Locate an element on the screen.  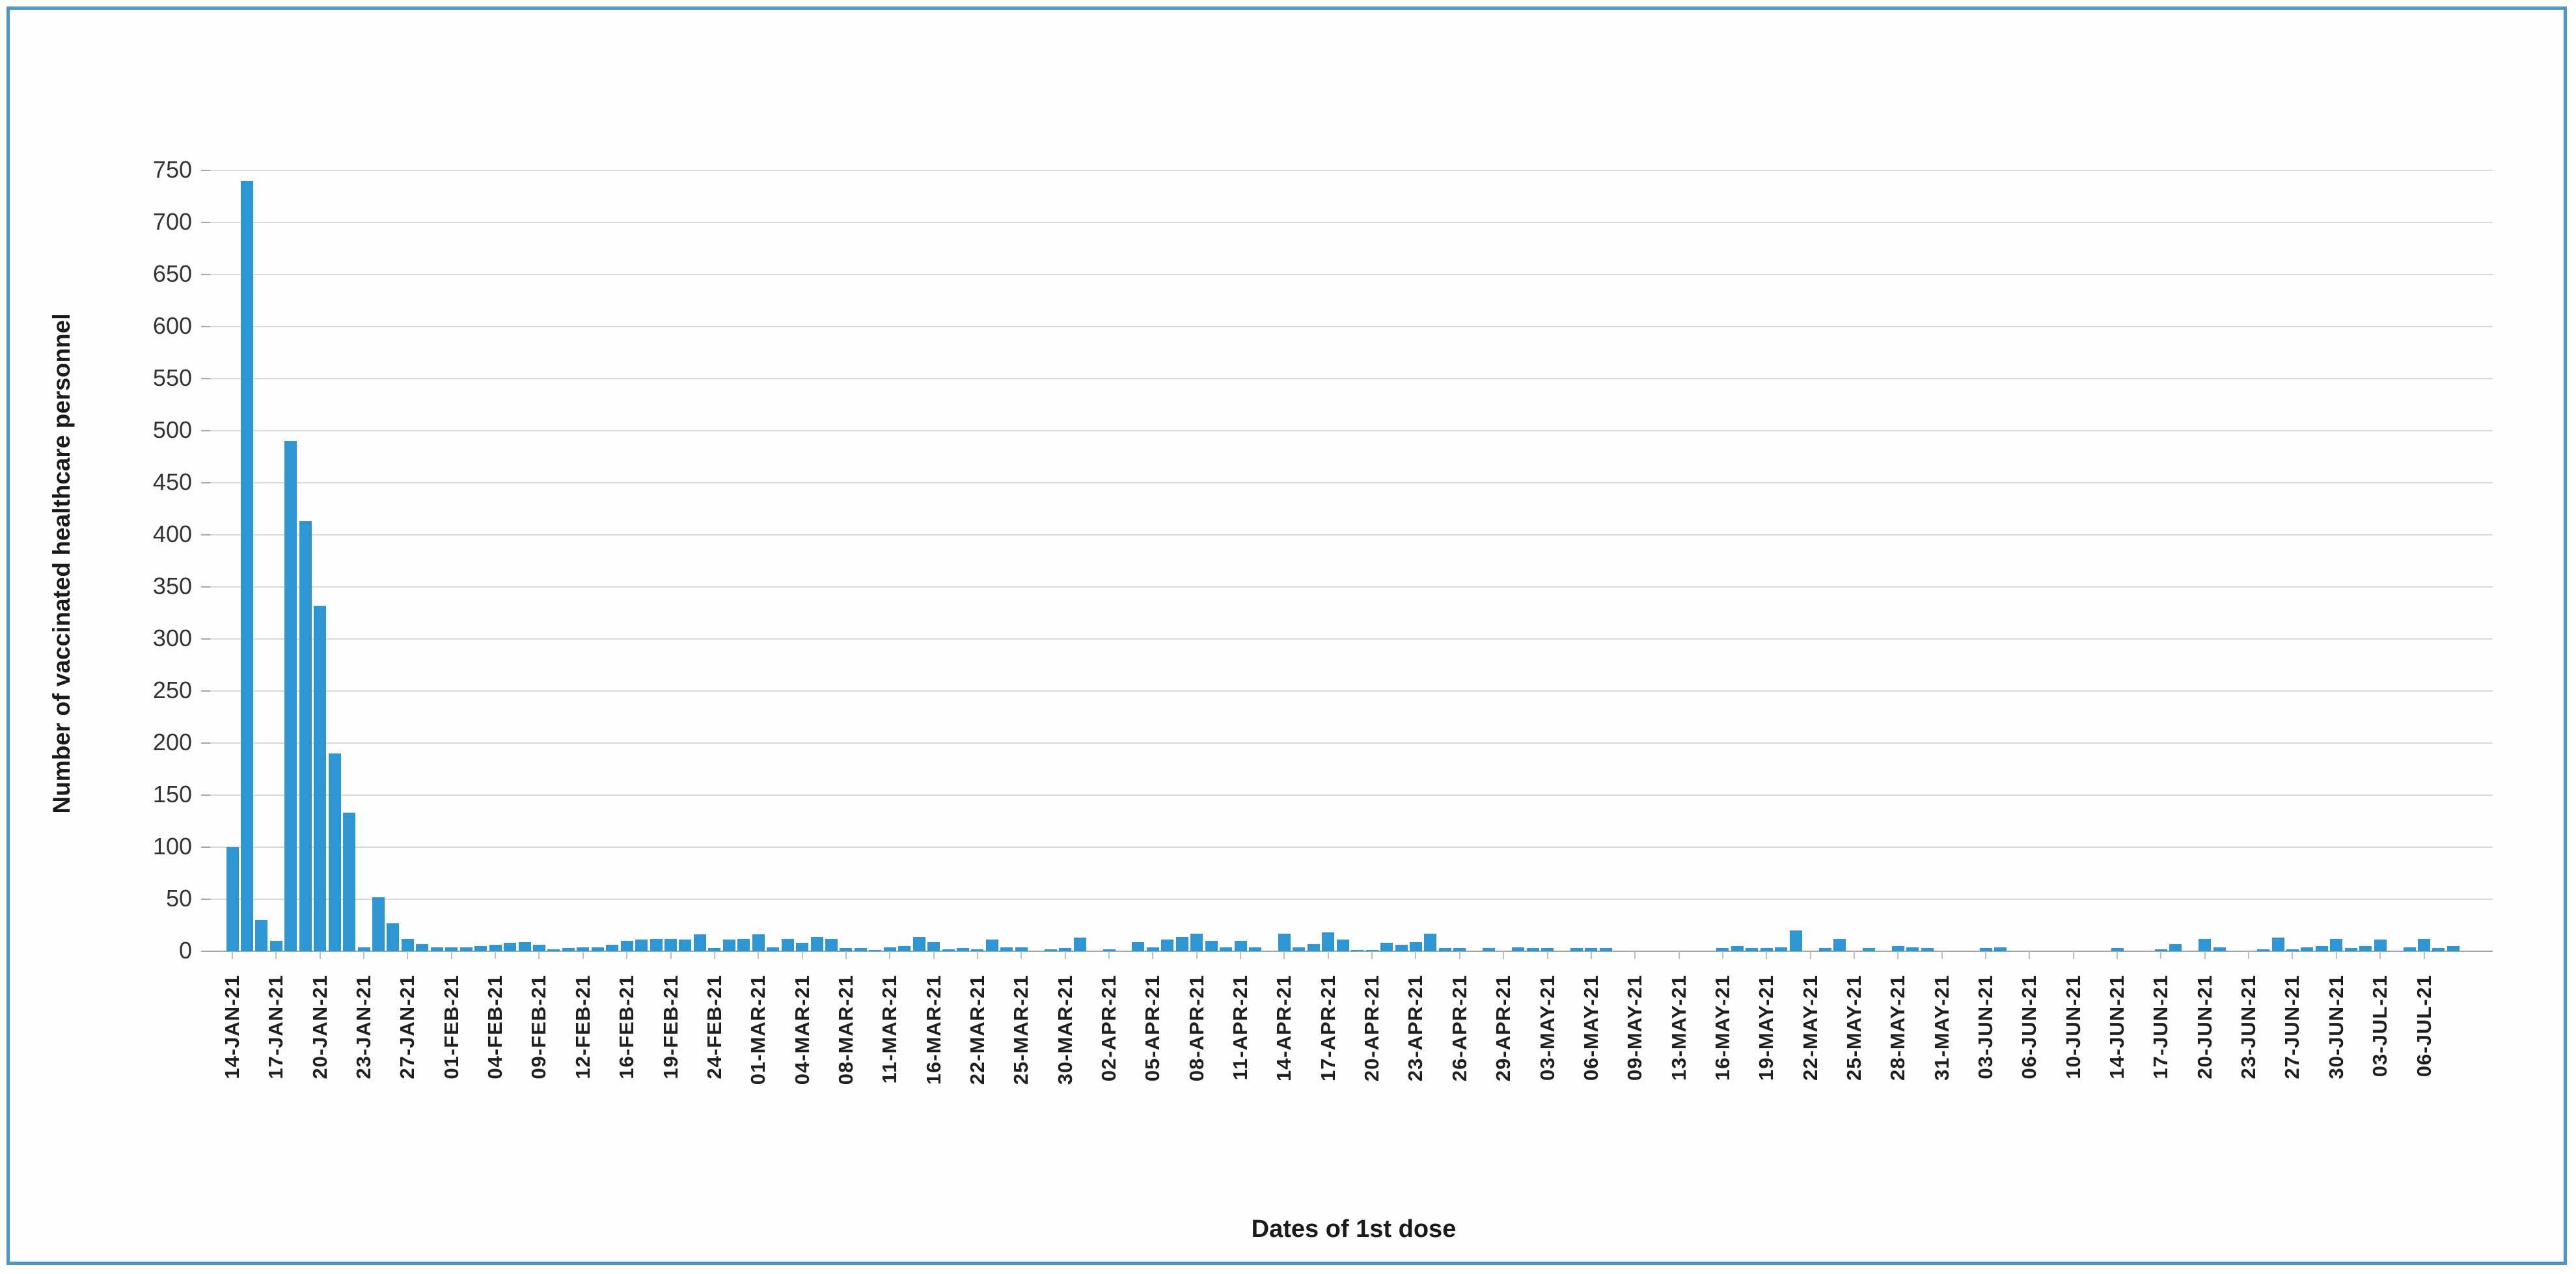
y-tick-label: 150 is located at coordinates (172, 794).